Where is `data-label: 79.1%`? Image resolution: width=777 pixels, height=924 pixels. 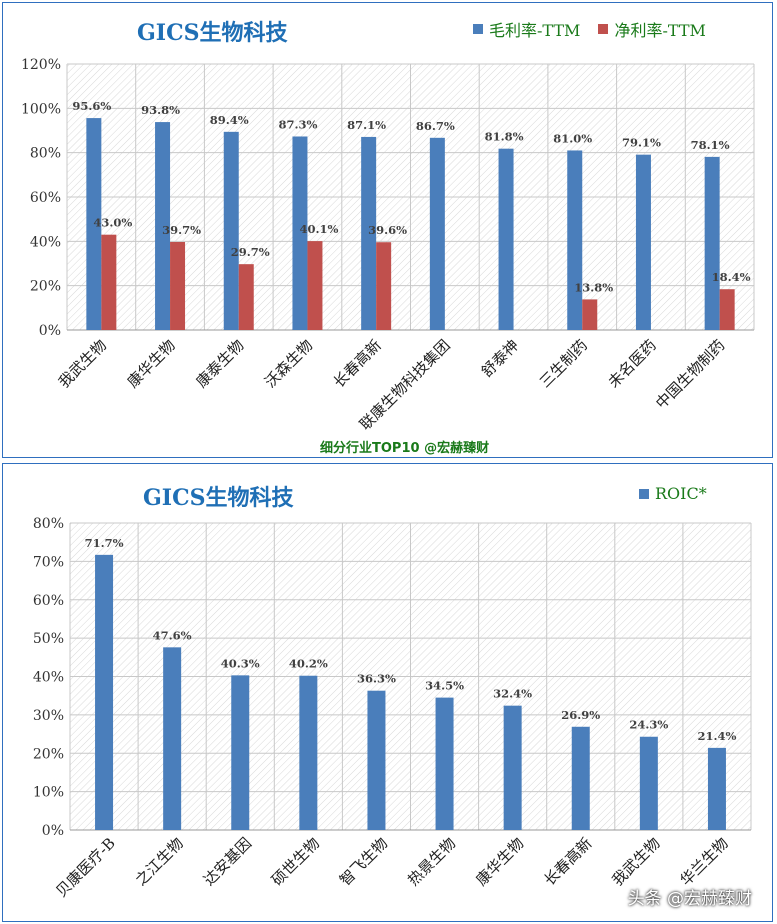 data-label: 79.1% is located at coordinates (641, 143).